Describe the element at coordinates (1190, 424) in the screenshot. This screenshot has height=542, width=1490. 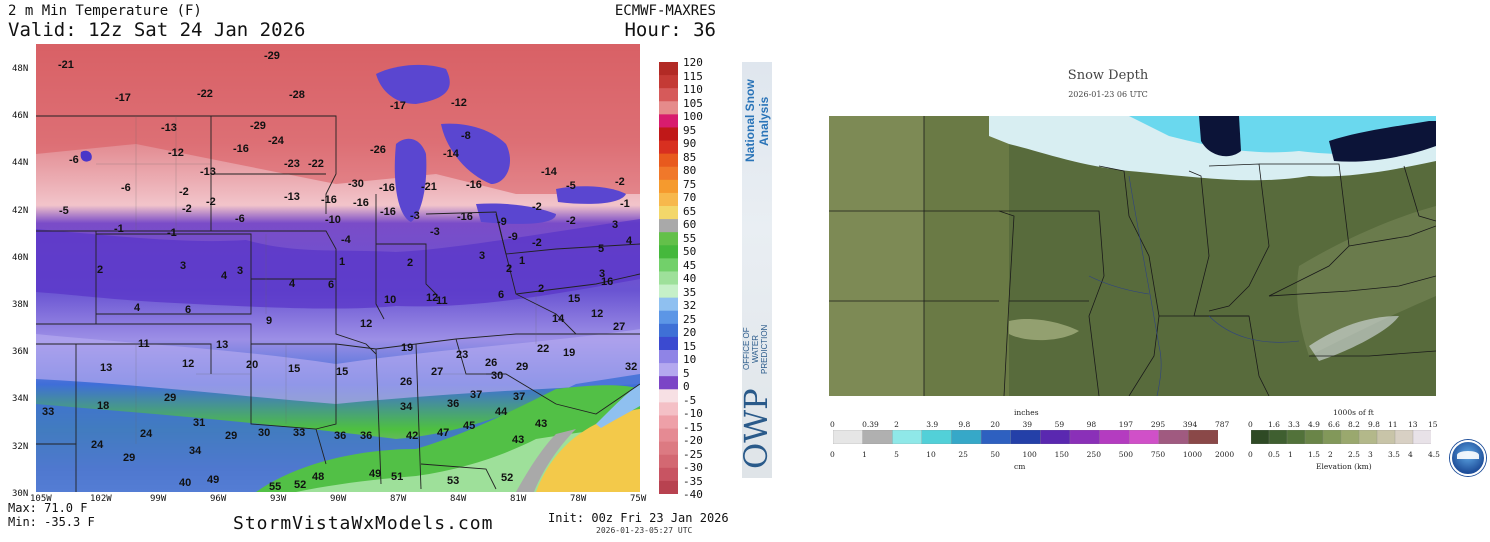
I see `legend-tick-label: 394` at that location.